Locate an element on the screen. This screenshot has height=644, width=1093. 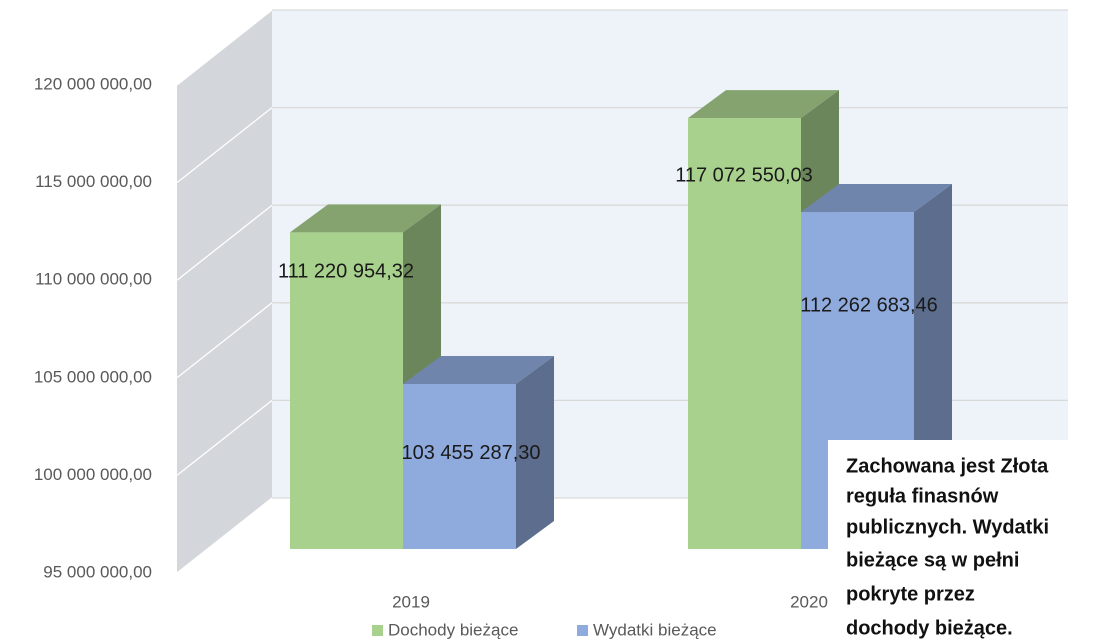
side-wall is located at coordinates (224, 291).